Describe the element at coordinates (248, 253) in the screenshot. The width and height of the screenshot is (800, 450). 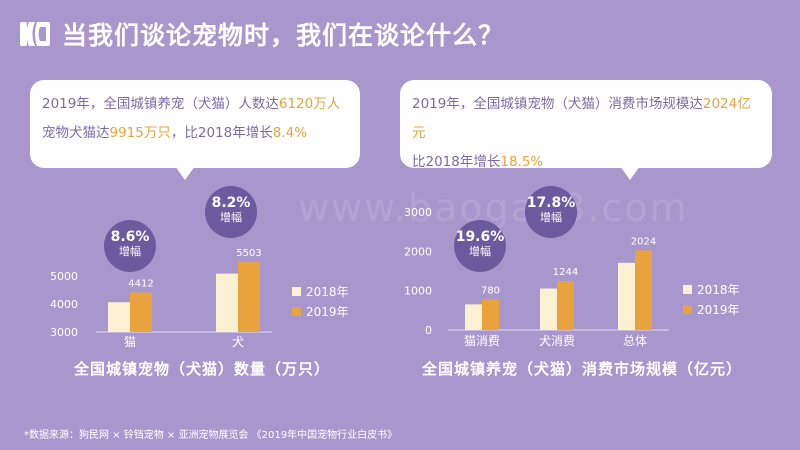
I see `data-label: 5503` at that location.